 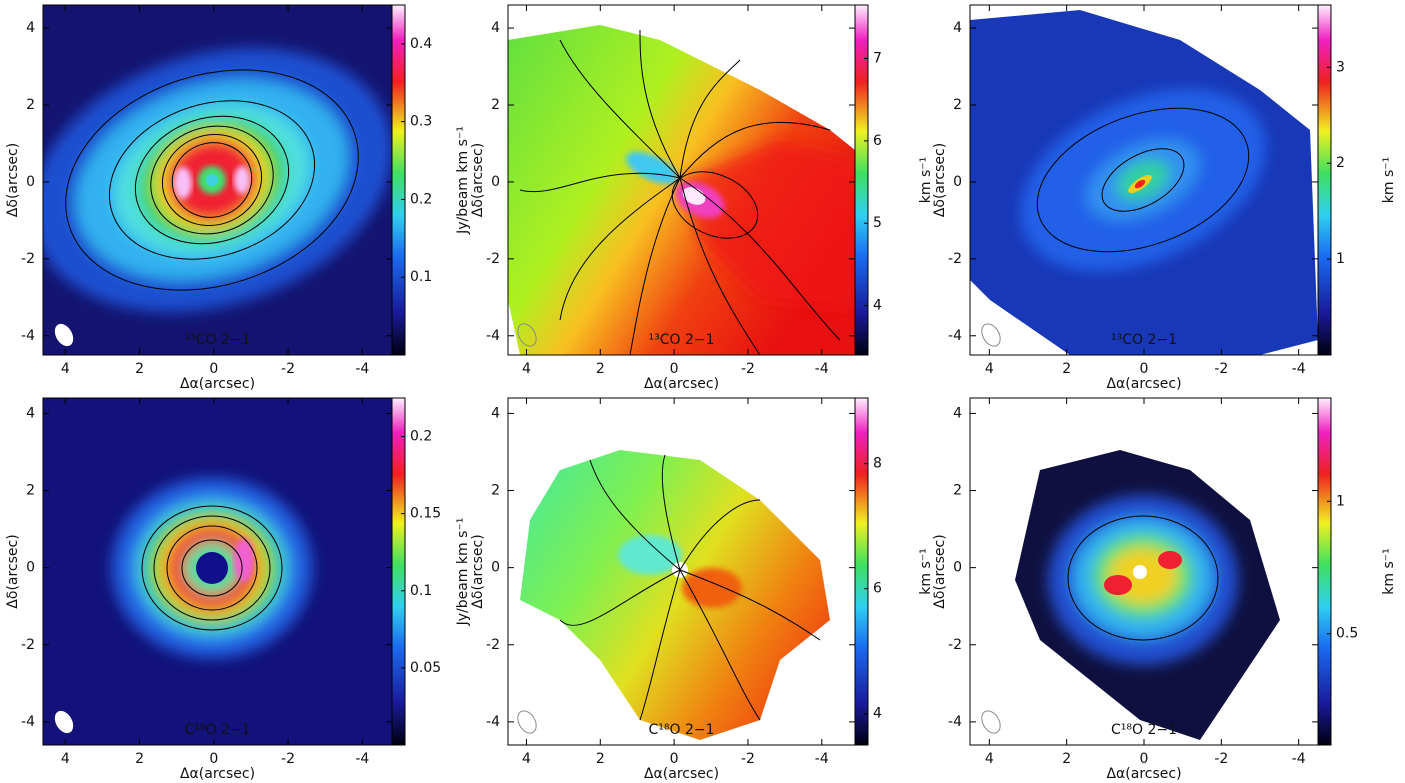 What do you see at coordinates (421, 44) in the screenshot?
I see `colorbar-tick-label: 0.4` at bounding box center [421, 44].